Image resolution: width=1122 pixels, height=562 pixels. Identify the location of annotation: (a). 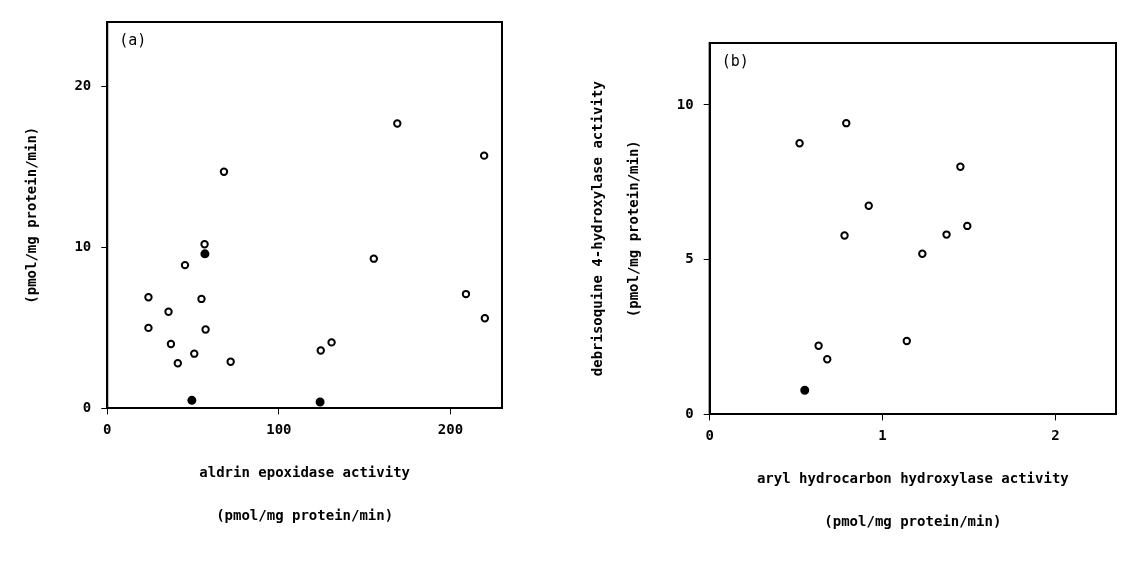
(133, 40).